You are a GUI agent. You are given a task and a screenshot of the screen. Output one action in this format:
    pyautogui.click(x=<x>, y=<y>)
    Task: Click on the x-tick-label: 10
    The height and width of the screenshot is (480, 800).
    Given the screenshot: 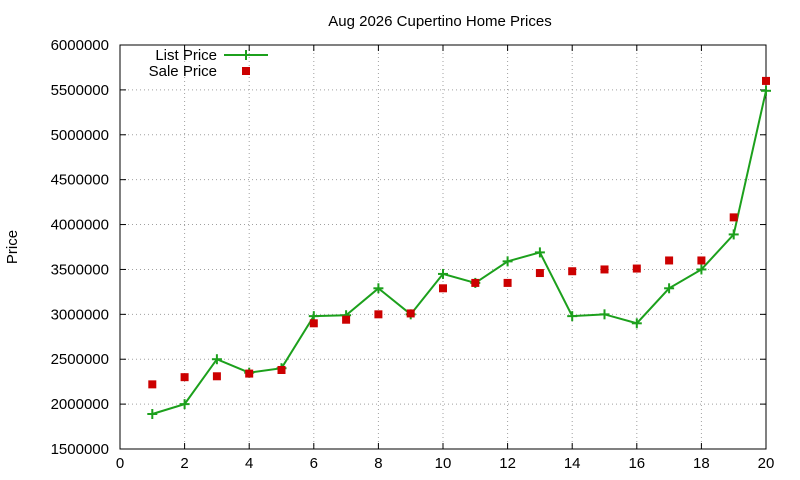 What is the action you would take?
    pyautogui.click(x=443, y=463)
    